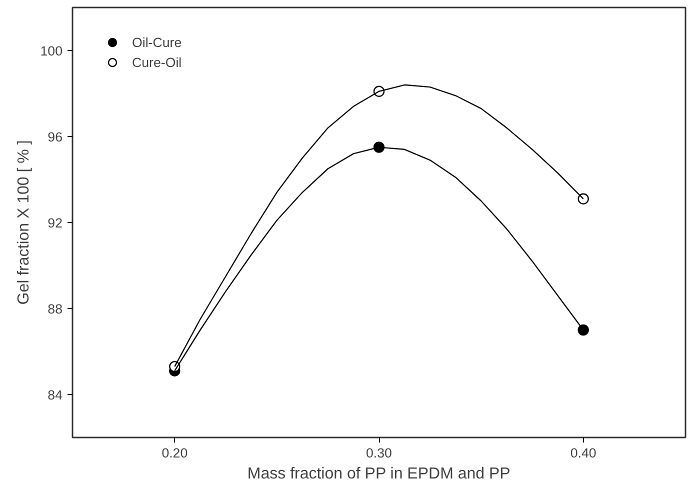 This screenshot has width=689, height=493. What do you see at coordinates (157, 42) in the screenshot?
I see `legend-label: Oil-Cure` at bounding box center [157, 42].